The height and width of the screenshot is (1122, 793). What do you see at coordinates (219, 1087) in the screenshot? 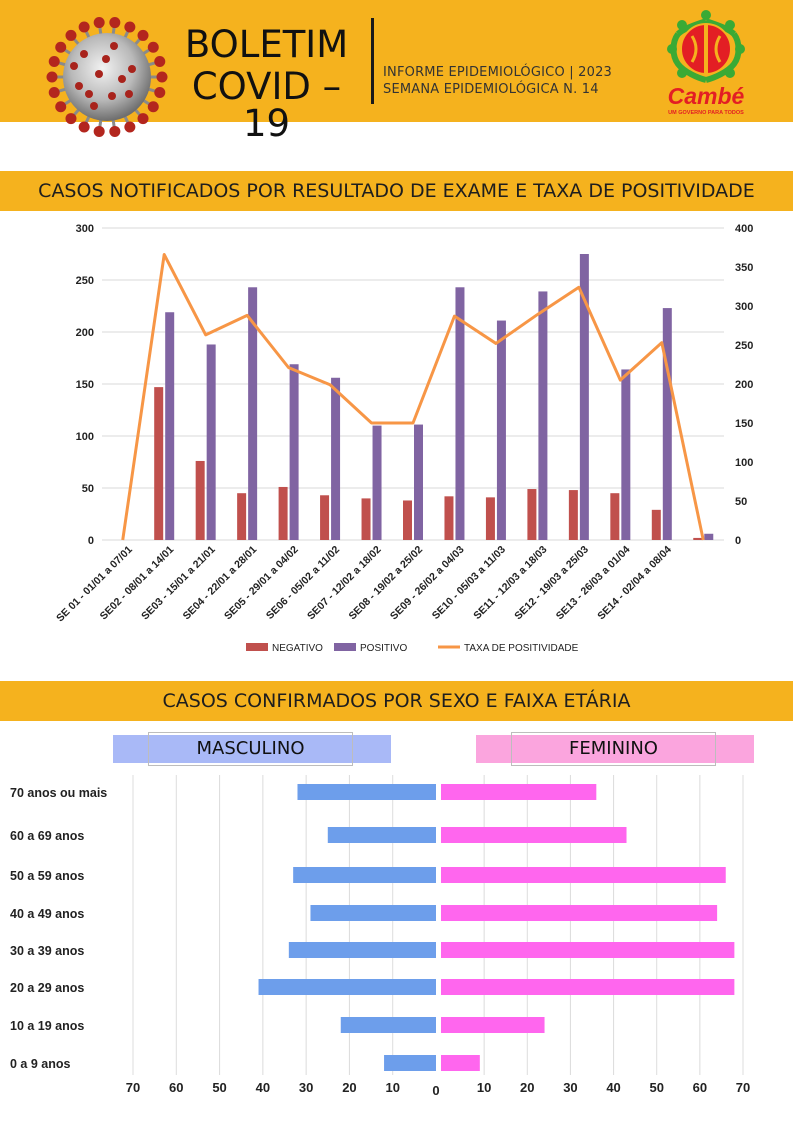
I see `x-tick-label-masculino: 50` at bounding box center [219, 1087].